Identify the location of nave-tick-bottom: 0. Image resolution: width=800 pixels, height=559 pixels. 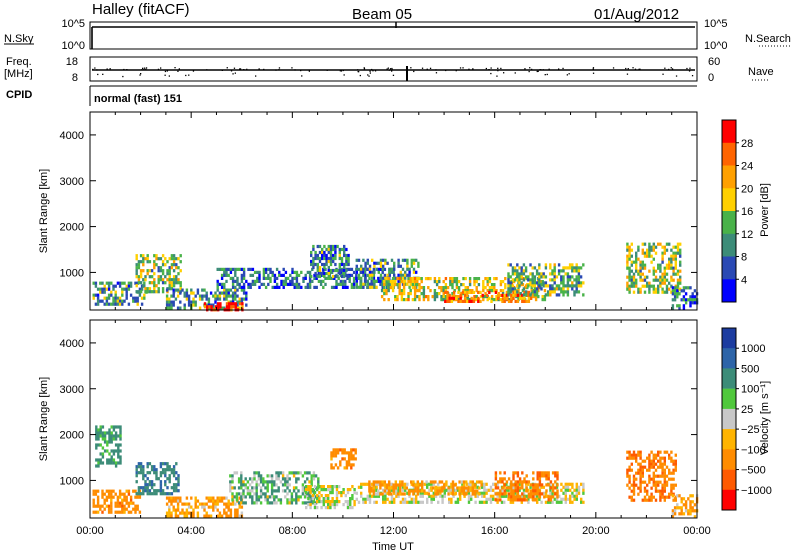
(711, 78).